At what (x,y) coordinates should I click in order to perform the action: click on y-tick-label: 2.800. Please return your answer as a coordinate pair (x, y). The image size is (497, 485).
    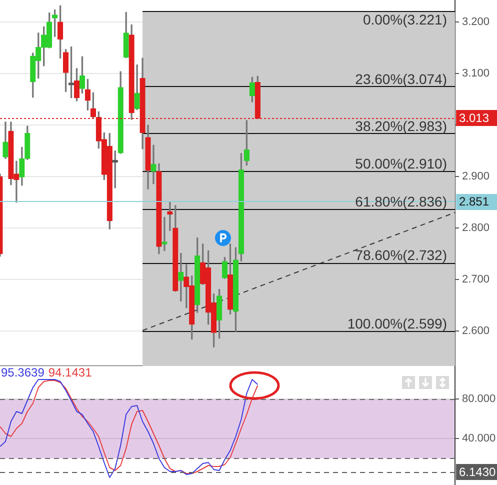
    Looking at the image, I should click on (476, 228).